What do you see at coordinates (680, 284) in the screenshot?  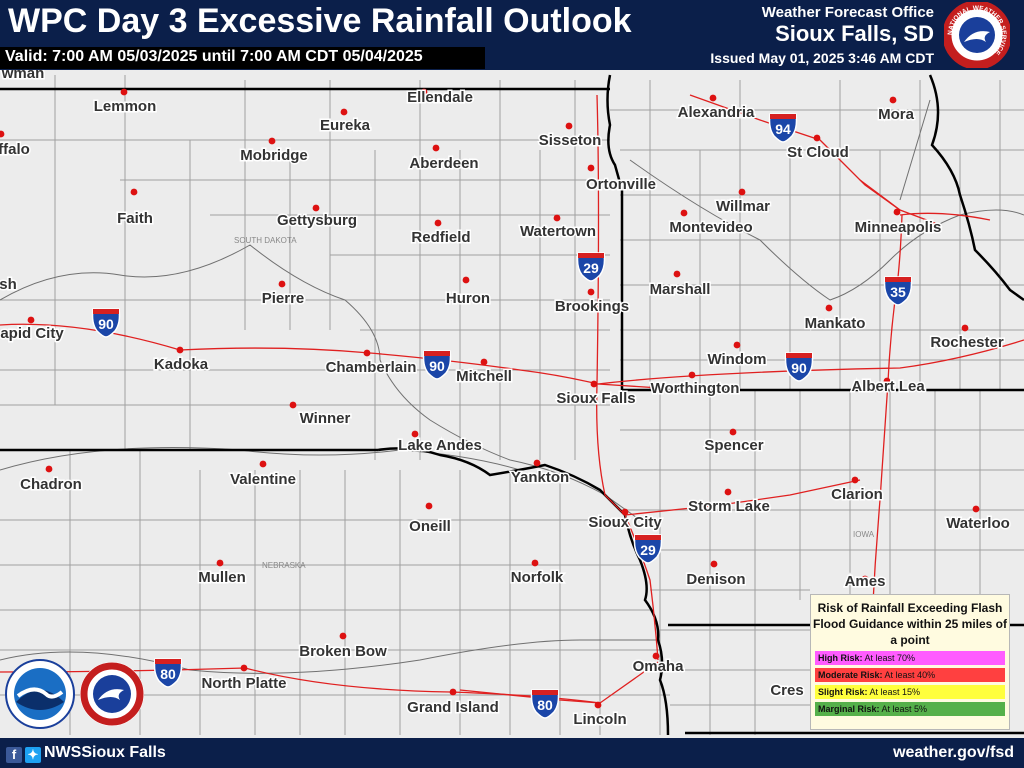 I see `city-marshall: Marshall` at bounding box center [680, 284].